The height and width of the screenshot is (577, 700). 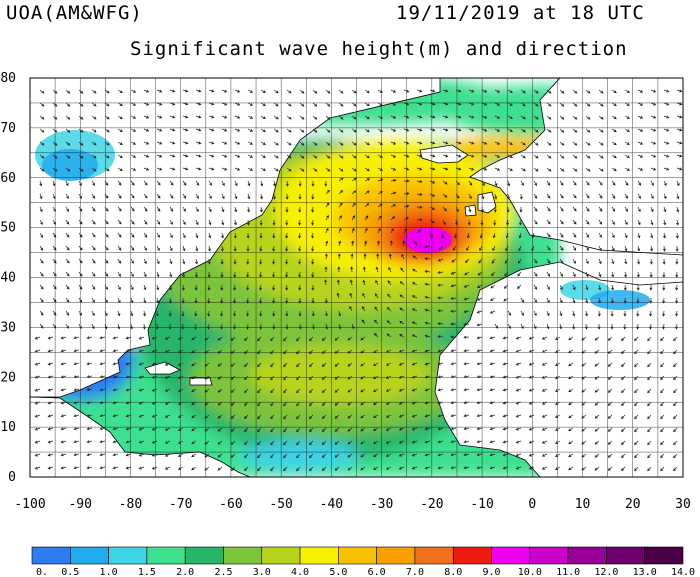 What do you see at coordinates (74, 13) in the screenshot?
I see `source-label: UOA(AM&WFG)` at bounding box center [74, 13].